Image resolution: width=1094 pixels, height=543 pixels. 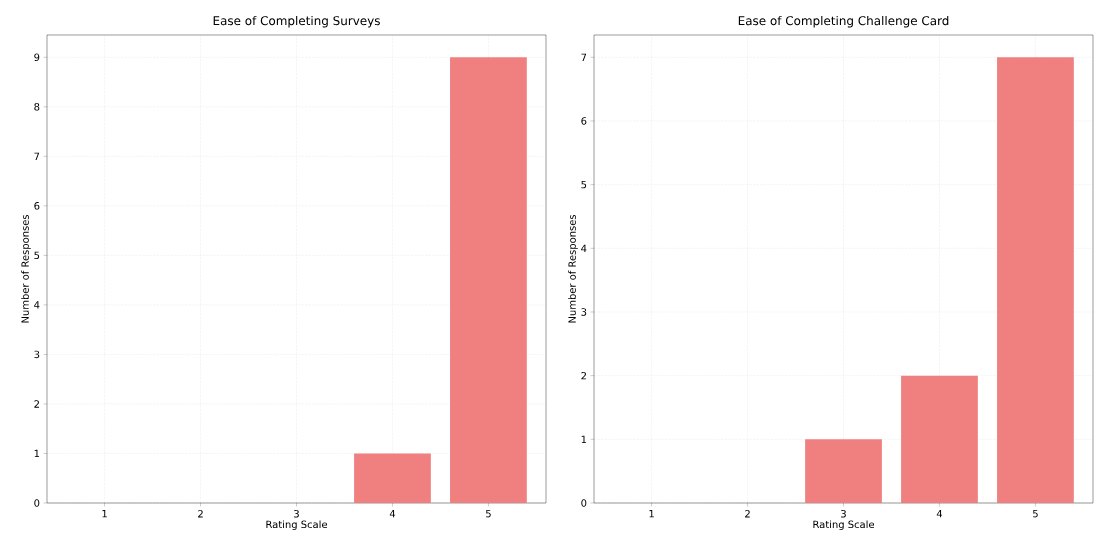 I want to click on y-tick-label: 8, so click(x=37, y=107).